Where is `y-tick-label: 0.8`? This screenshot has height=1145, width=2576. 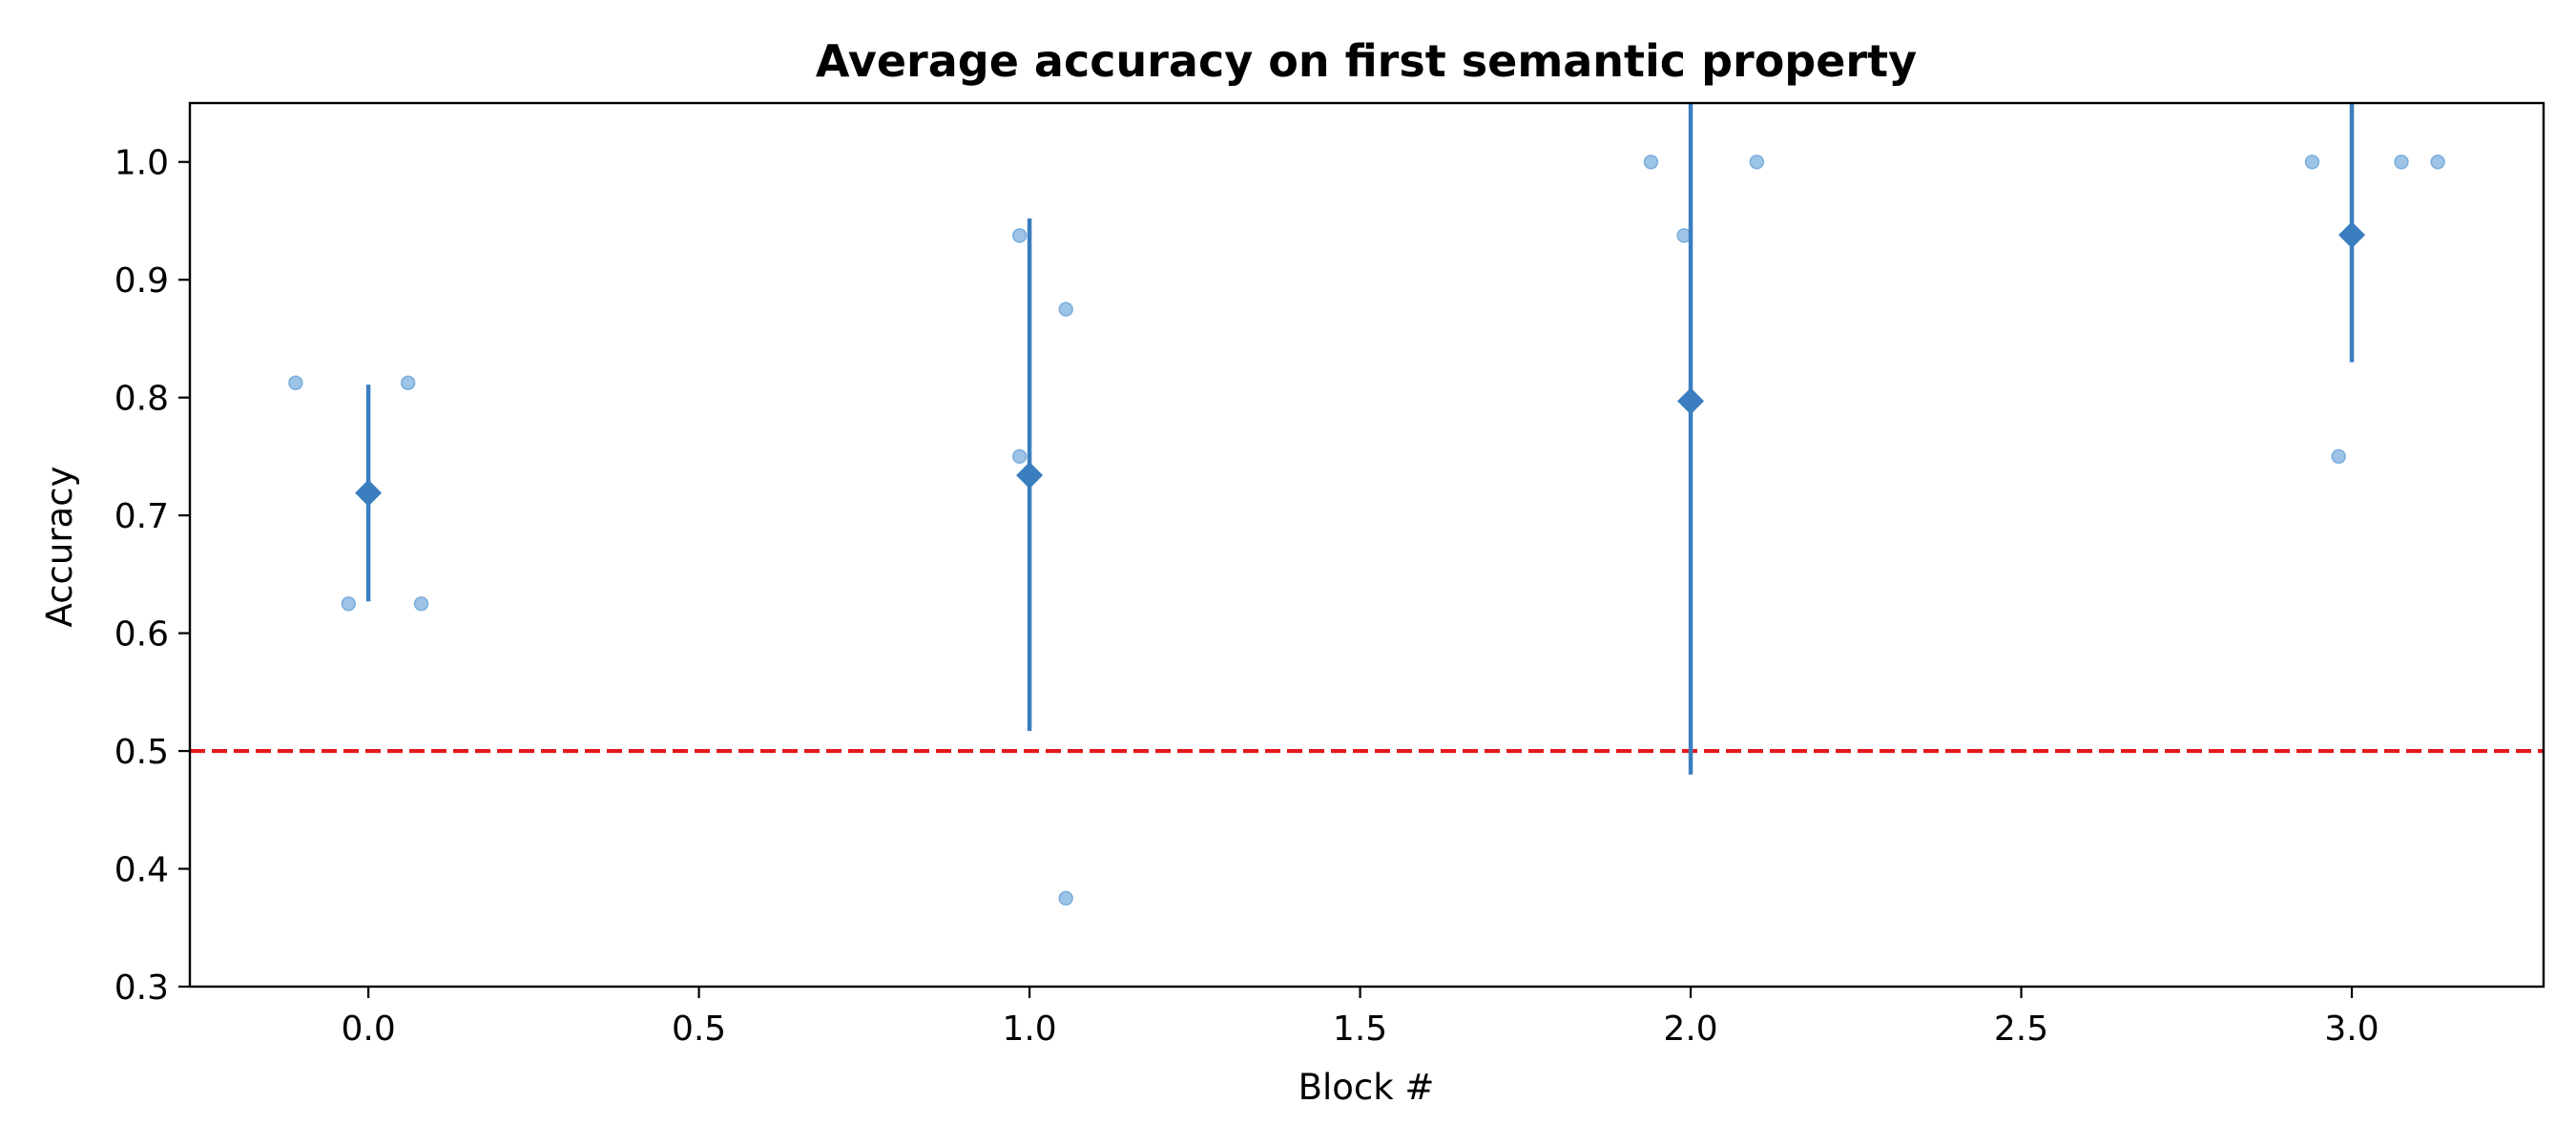 y-tick-label: 0.8 is located at coordinates (141, 400).